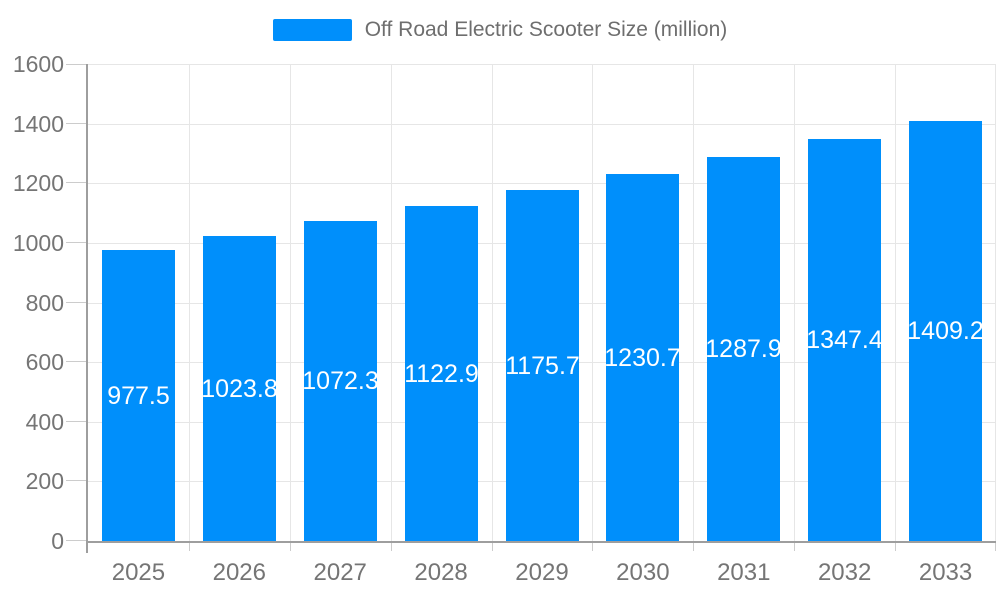 The image size is (1000, 600). I want to click on legend-label: Off Road Electric Scooter Size (million), so click(546, 29).